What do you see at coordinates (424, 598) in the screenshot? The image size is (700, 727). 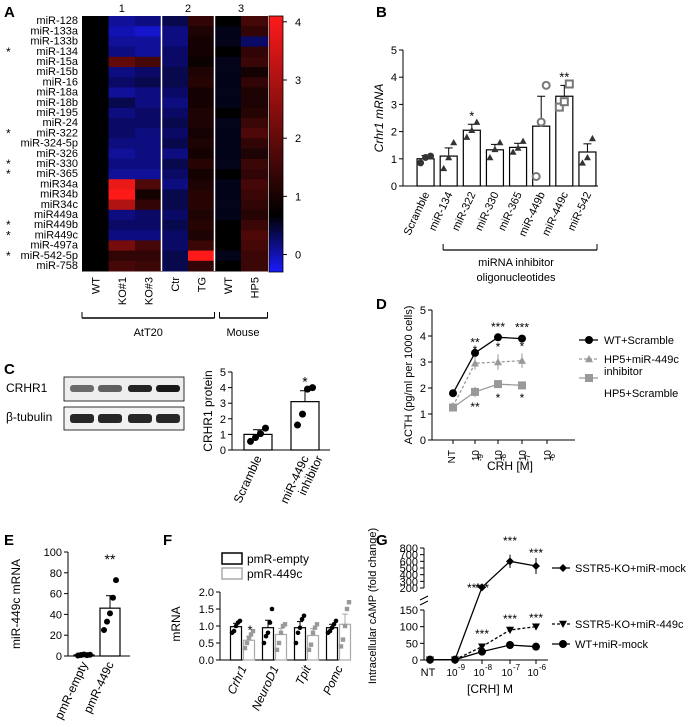 I see `axis-break-mark` at bounding box center [424, 598].